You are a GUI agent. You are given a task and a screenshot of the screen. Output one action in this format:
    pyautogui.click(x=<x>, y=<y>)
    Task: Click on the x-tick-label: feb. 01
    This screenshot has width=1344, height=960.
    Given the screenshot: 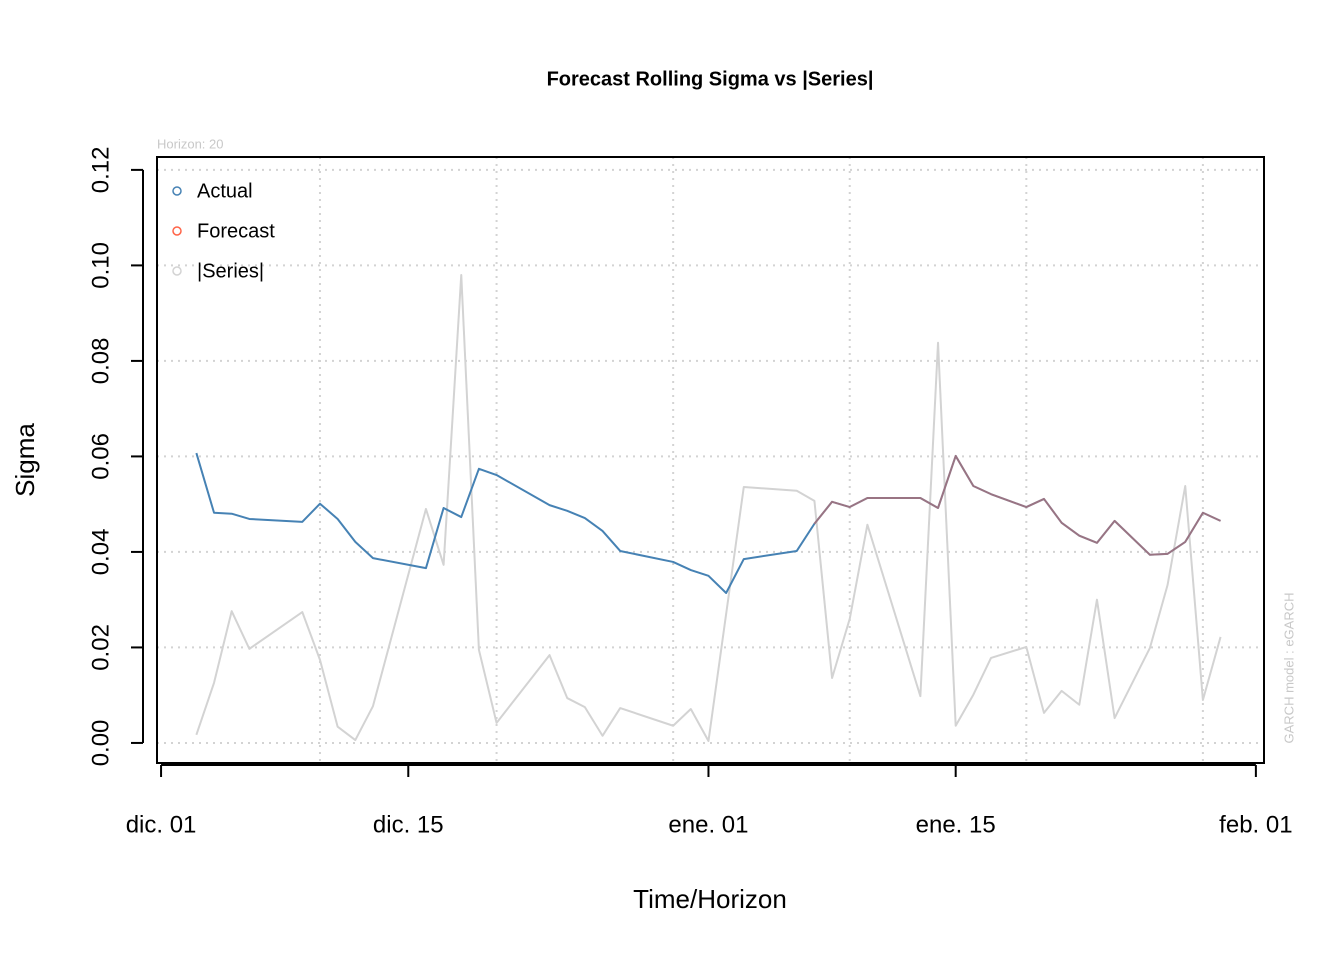 What is the action you would take?
    pyautogui.click(x=1255, y=824)
    